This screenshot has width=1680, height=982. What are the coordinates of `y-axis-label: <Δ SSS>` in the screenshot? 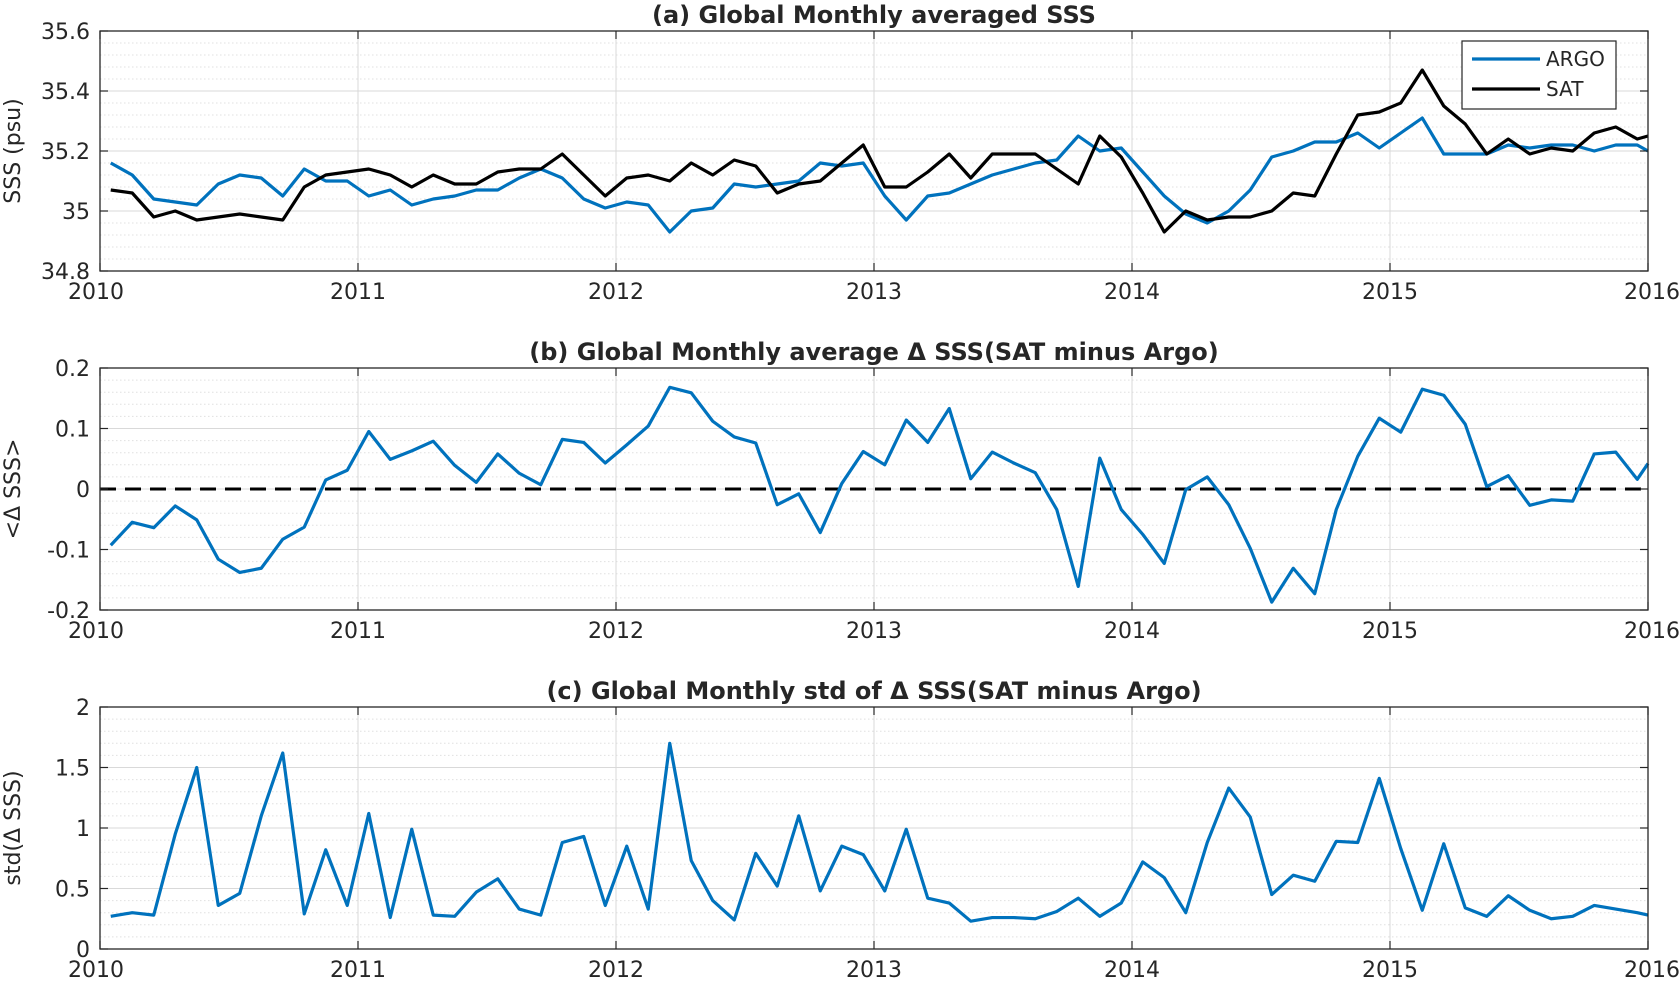 It's located at (13, 489).